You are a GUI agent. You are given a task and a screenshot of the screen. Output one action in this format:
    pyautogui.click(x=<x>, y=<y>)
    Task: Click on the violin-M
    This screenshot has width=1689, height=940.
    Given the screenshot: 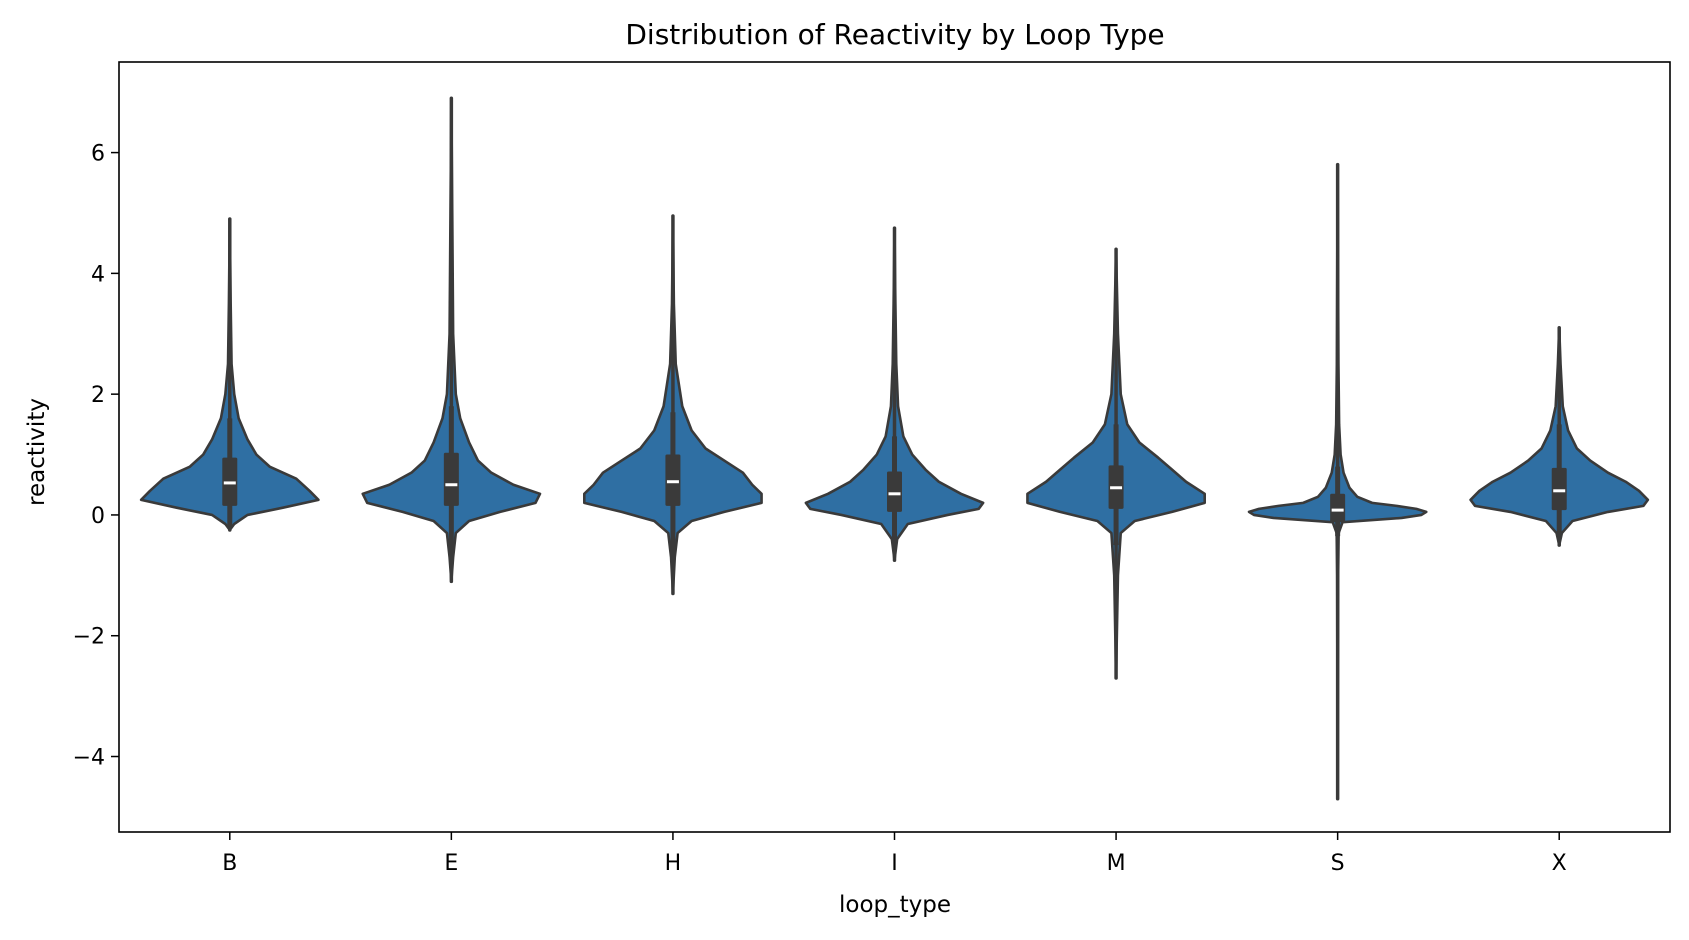 What is the action you would take?
    pyautogui.click(x=1116, y=463)
    